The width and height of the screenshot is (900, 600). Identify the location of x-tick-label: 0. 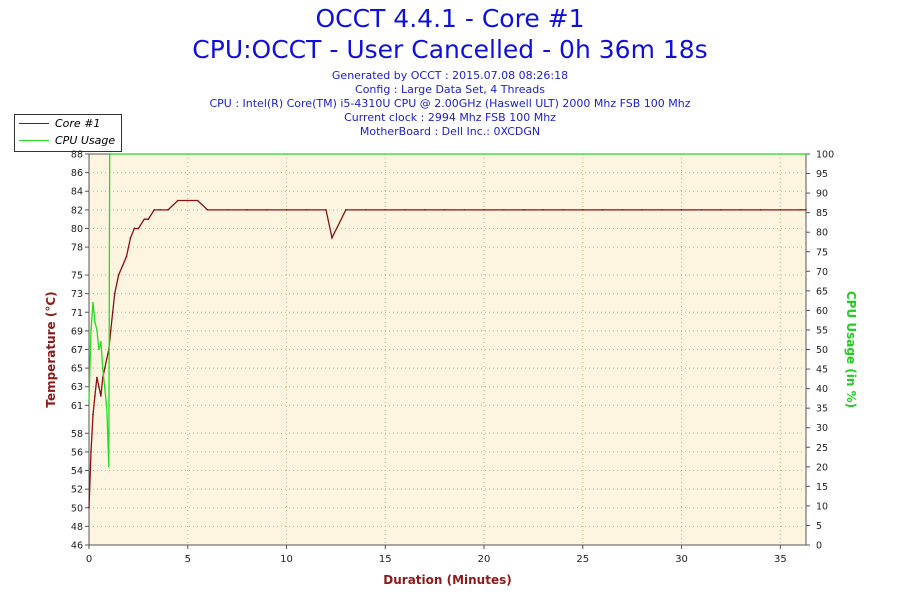
(89, 559).